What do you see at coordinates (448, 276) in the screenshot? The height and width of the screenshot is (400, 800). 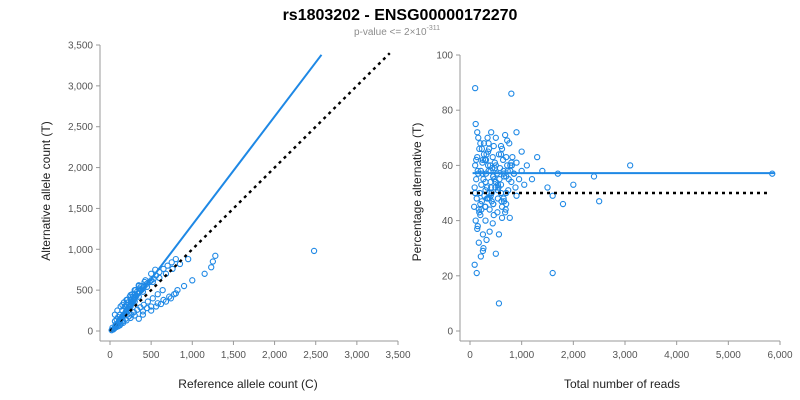 I see `right-y-tick-label: 20` at bounding box center [448, 276].